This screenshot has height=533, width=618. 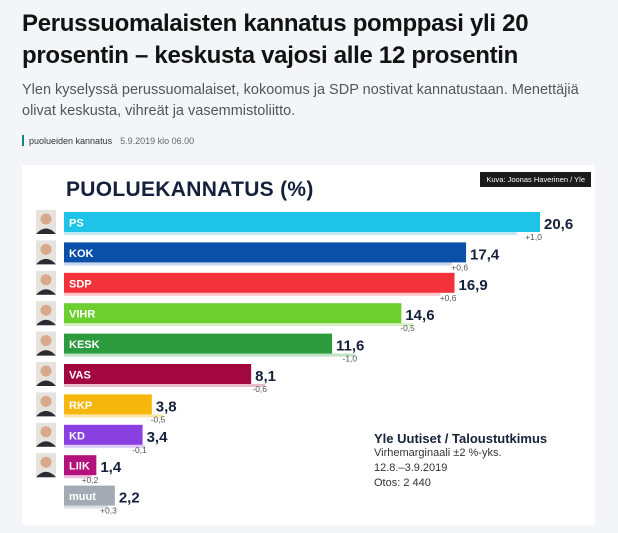 What do you see at coordinates (158, 437) in the screenshot?
I see `value-label: 3,4` at bounding box center [158, 437].